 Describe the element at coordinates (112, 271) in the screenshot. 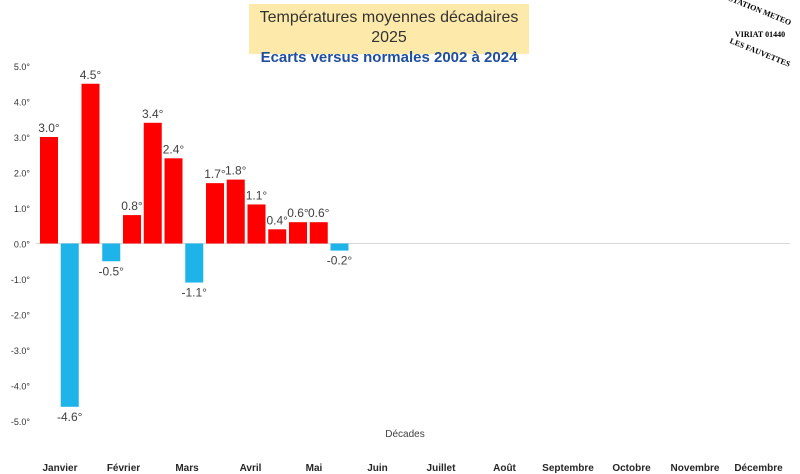

I see `bar-value-label: -0.5°` at that location.